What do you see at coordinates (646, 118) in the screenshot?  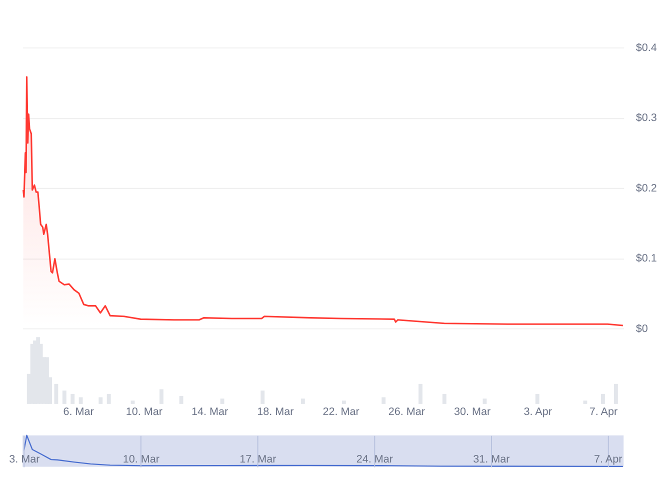 I see `y-tick-label: $0.3` at bounding box center [646, 118].